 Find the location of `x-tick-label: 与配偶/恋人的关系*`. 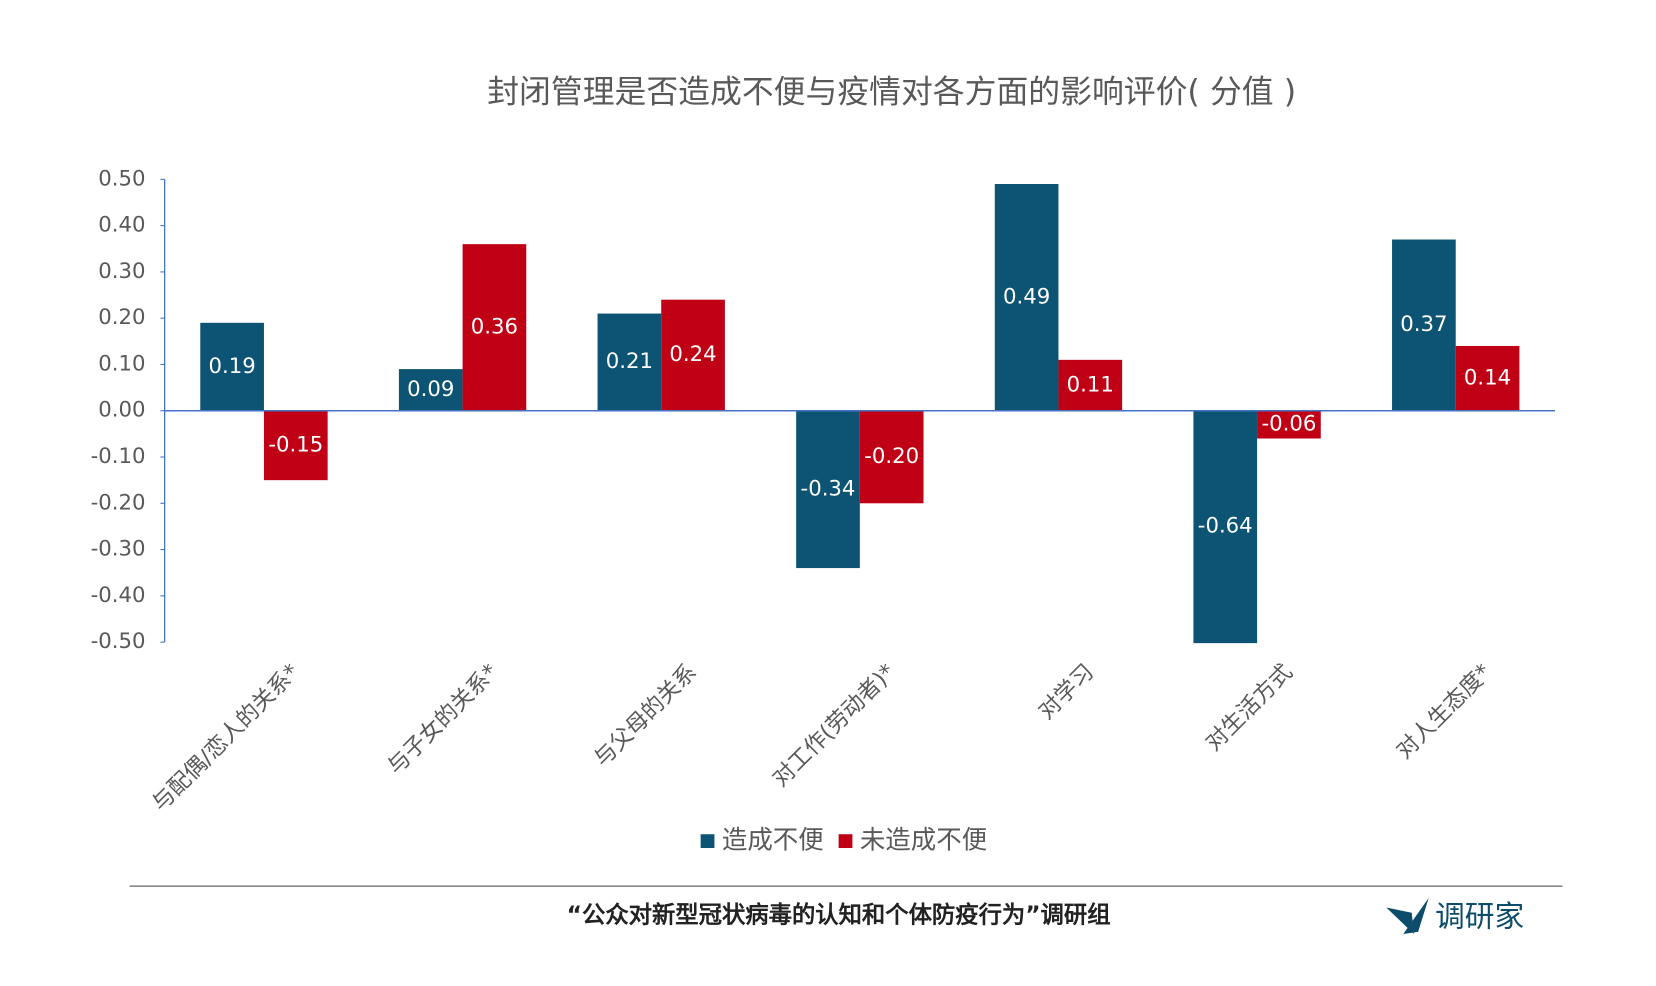

x-tick-label: 与配偶/恋人的关系* is located at coordinates (226, 738).